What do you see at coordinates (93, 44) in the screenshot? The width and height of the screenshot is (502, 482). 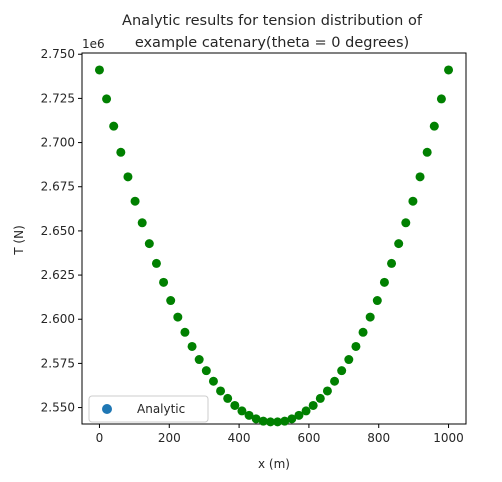 I see `y-axis-offset-label: 1e6` at bounding box center [93, 44].